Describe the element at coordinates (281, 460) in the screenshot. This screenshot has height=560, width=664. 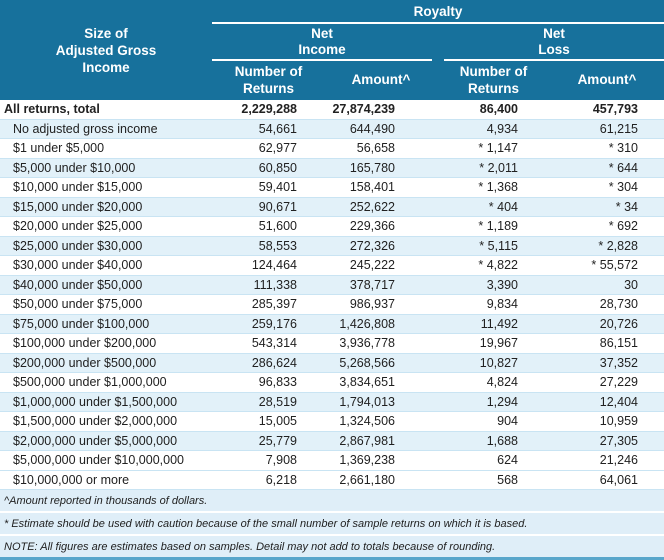
I see `cell-value: 7,908` at that location.